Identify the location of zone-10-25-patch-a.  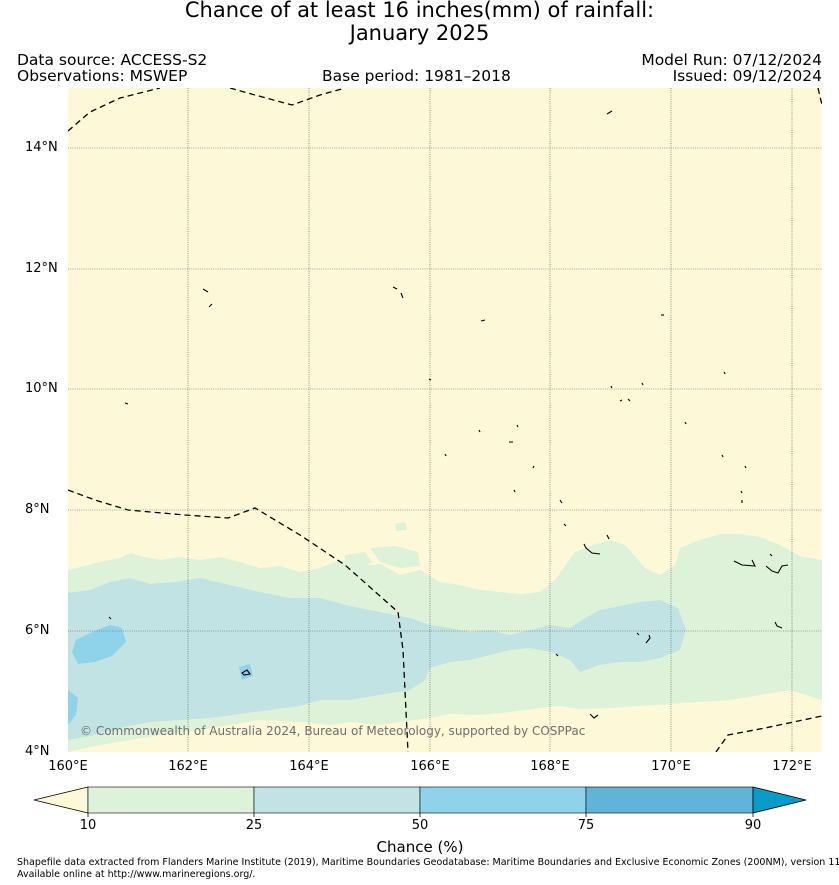
(358, 561).